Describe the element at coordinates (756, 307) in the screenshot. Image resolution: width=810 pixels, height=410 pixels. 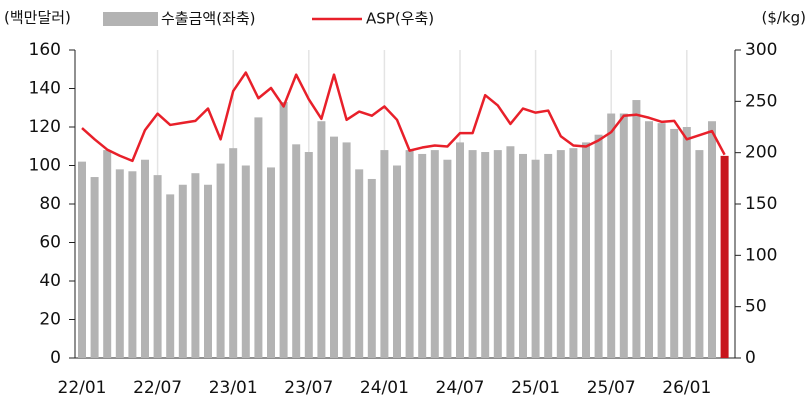
I see `y2-tick-label: 50` at that location.